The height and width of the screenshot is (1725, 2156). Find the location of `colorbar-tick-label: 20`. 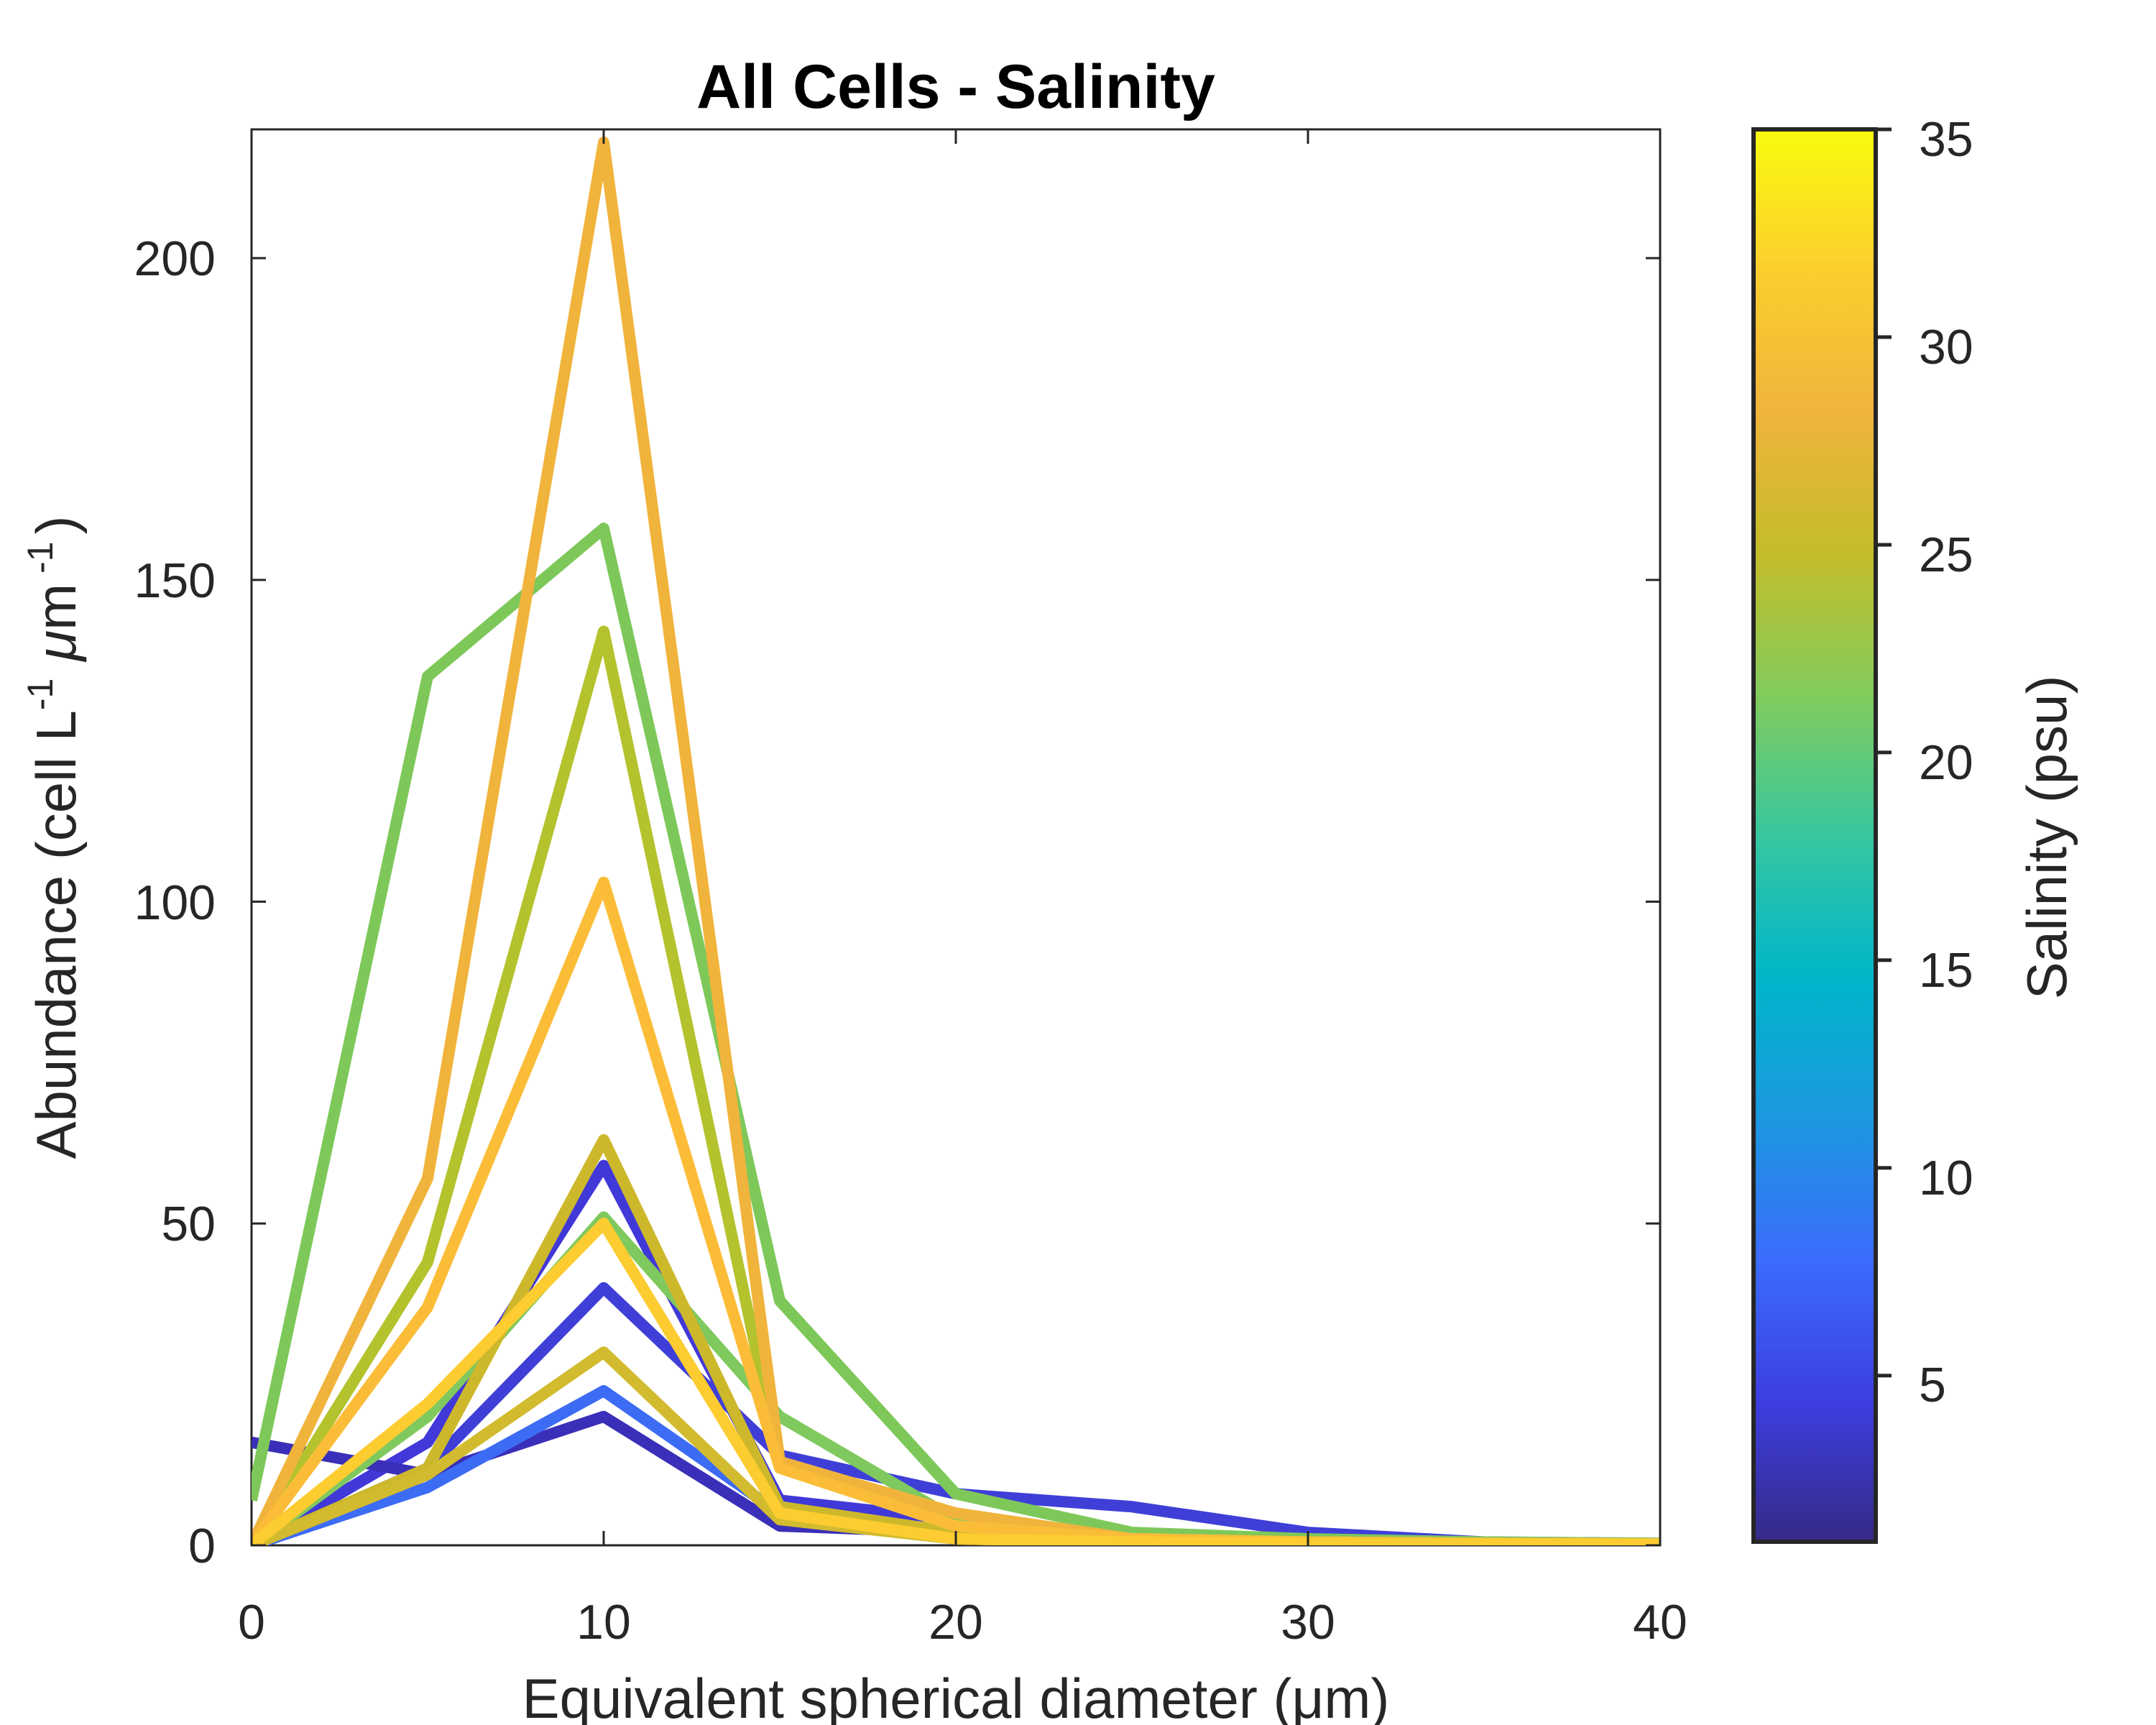

colorbar-tick-label: 20 is located at coordinates (1946, 762).